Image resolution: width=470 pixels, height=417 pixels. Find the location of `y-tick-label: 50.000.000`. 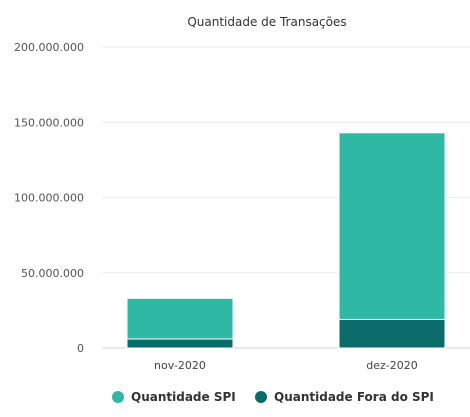

y-tick-label: 50.000.000 is located at coordinates (52, 273).